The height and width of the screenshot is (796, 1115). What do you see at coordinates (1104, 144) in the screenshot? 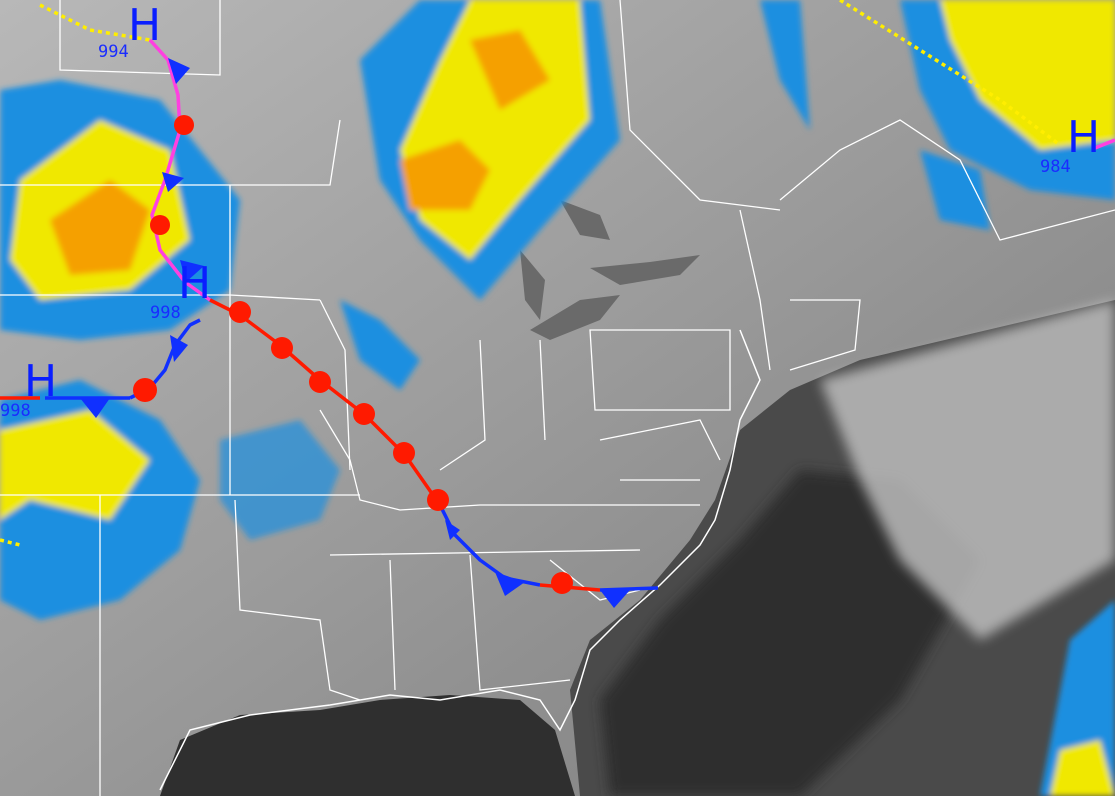
I see `occluded-front` at bounding box center [1104, 144].